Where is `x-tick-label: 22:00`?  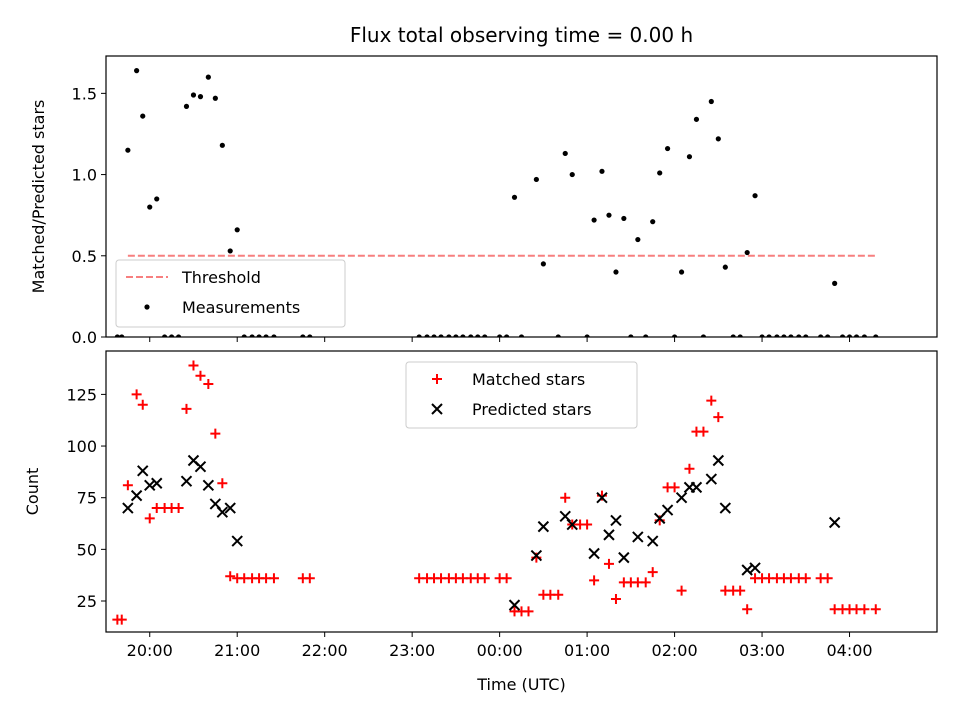
x-tick-label: 22:00 is located at coordinates (325, 650).